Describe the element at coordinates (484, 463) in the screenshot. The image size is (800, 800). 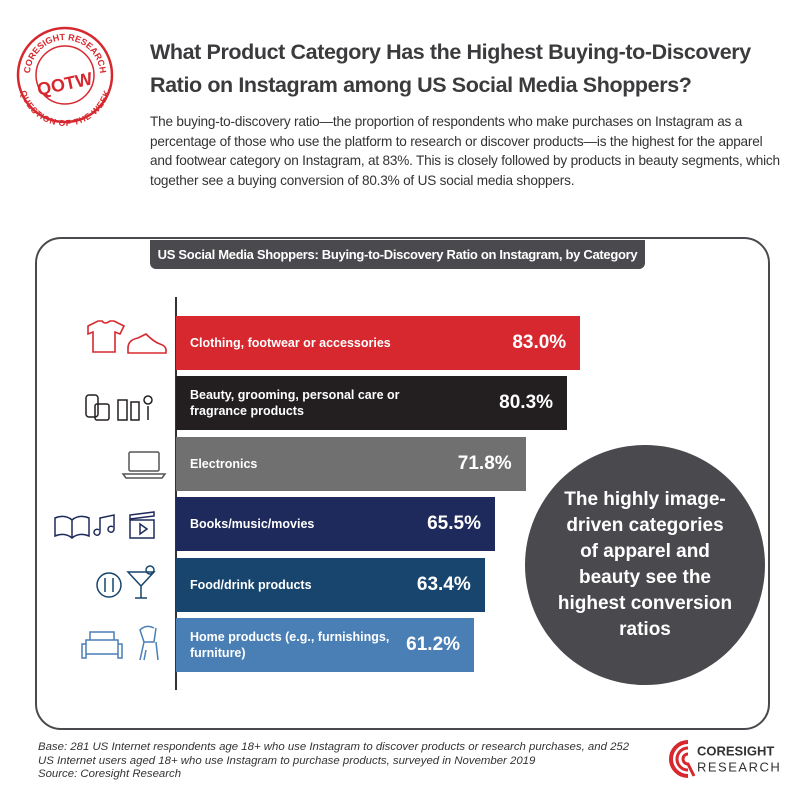
I see `value-label: 71.8%` at that location.